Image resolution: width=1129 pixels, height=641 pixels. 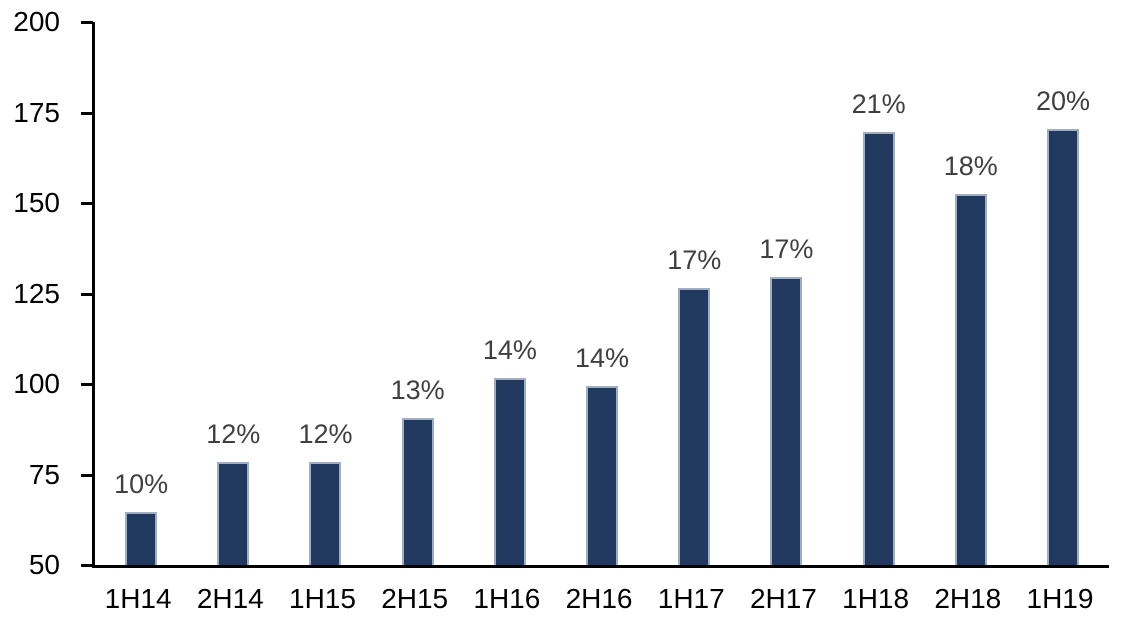 I want to click on y-axis-labels: 200 175 150 125 100 75 50, so click(x=30, y=293).